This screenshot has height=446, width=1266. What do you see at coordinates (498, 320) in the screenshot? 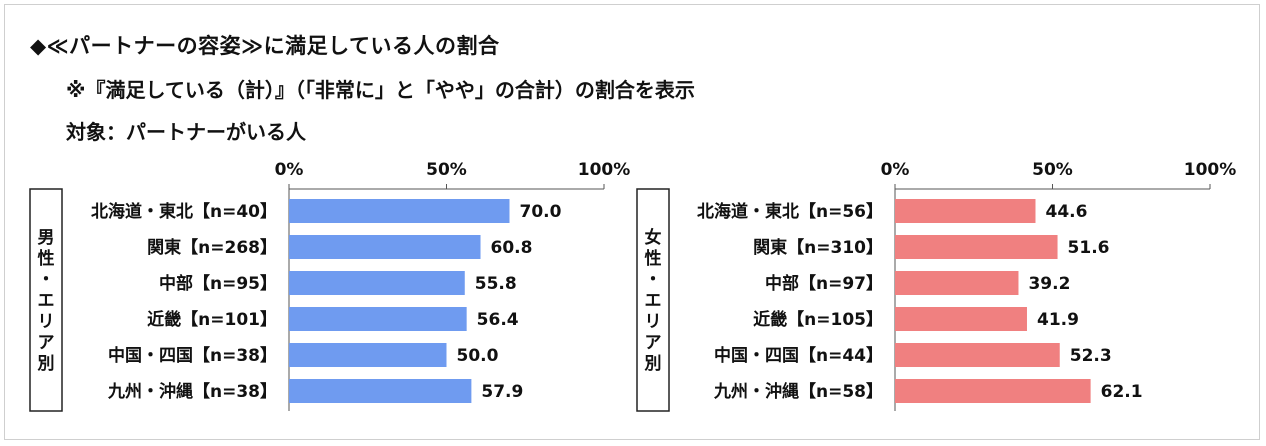
I see `male-value-label: 56.4` at bounding box center [498, 320].